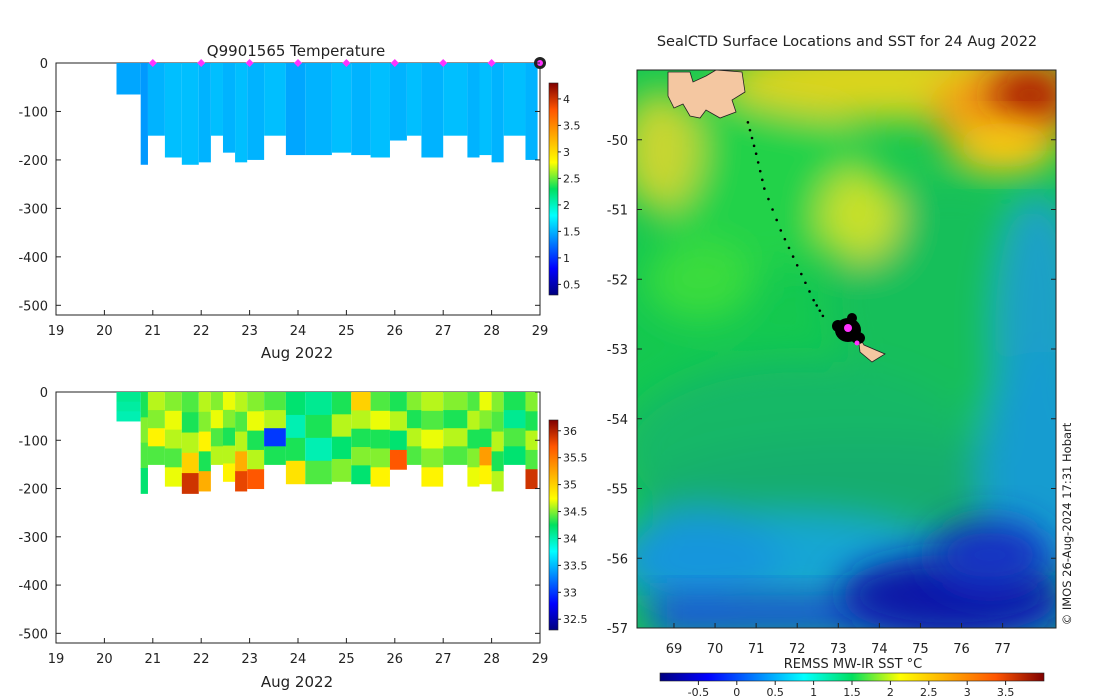  I want to click on x-tick-label: 24, so click(298, 659).